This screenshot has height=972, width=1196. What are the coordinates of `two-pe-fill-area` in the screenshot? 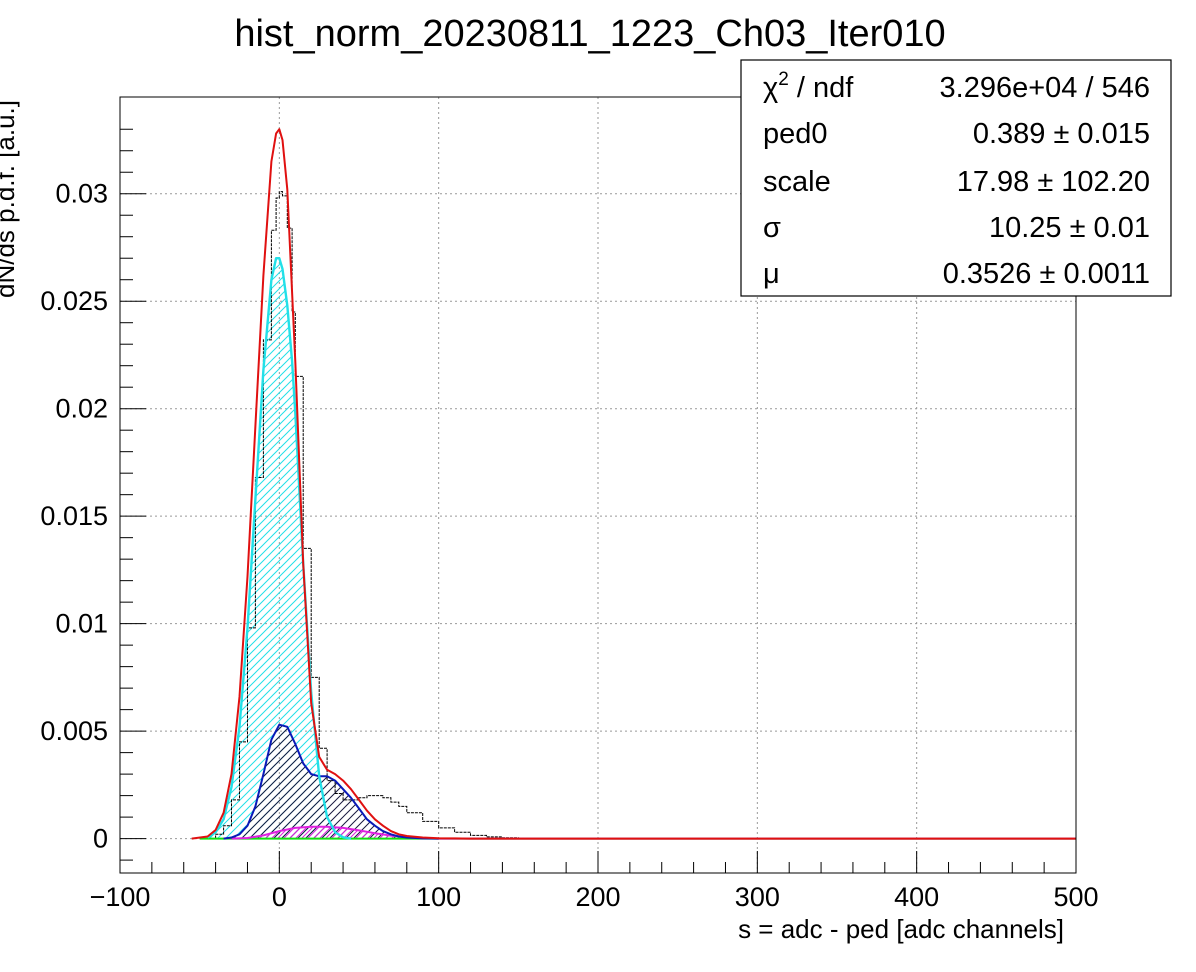 It's located at (653, 832).